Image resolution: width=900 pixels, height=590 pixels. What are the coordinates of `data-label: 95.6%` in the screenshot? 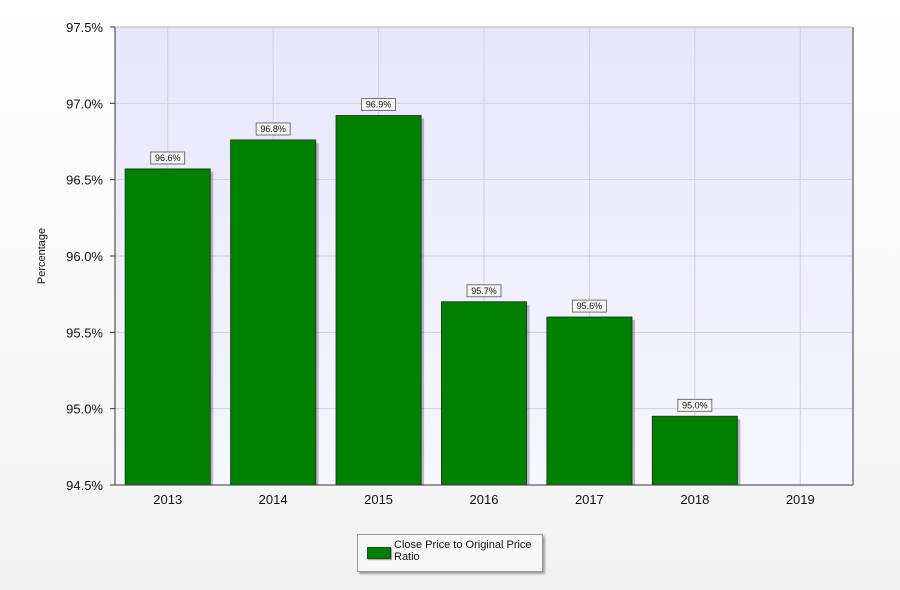 It's located at (590, 306).